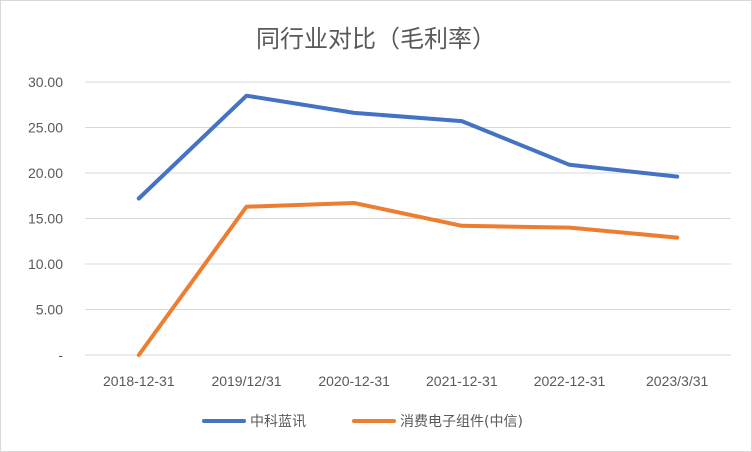 This screenshot has height=452, width=752. I want to click on y-tick-label: 30.00, so click(45, 82).